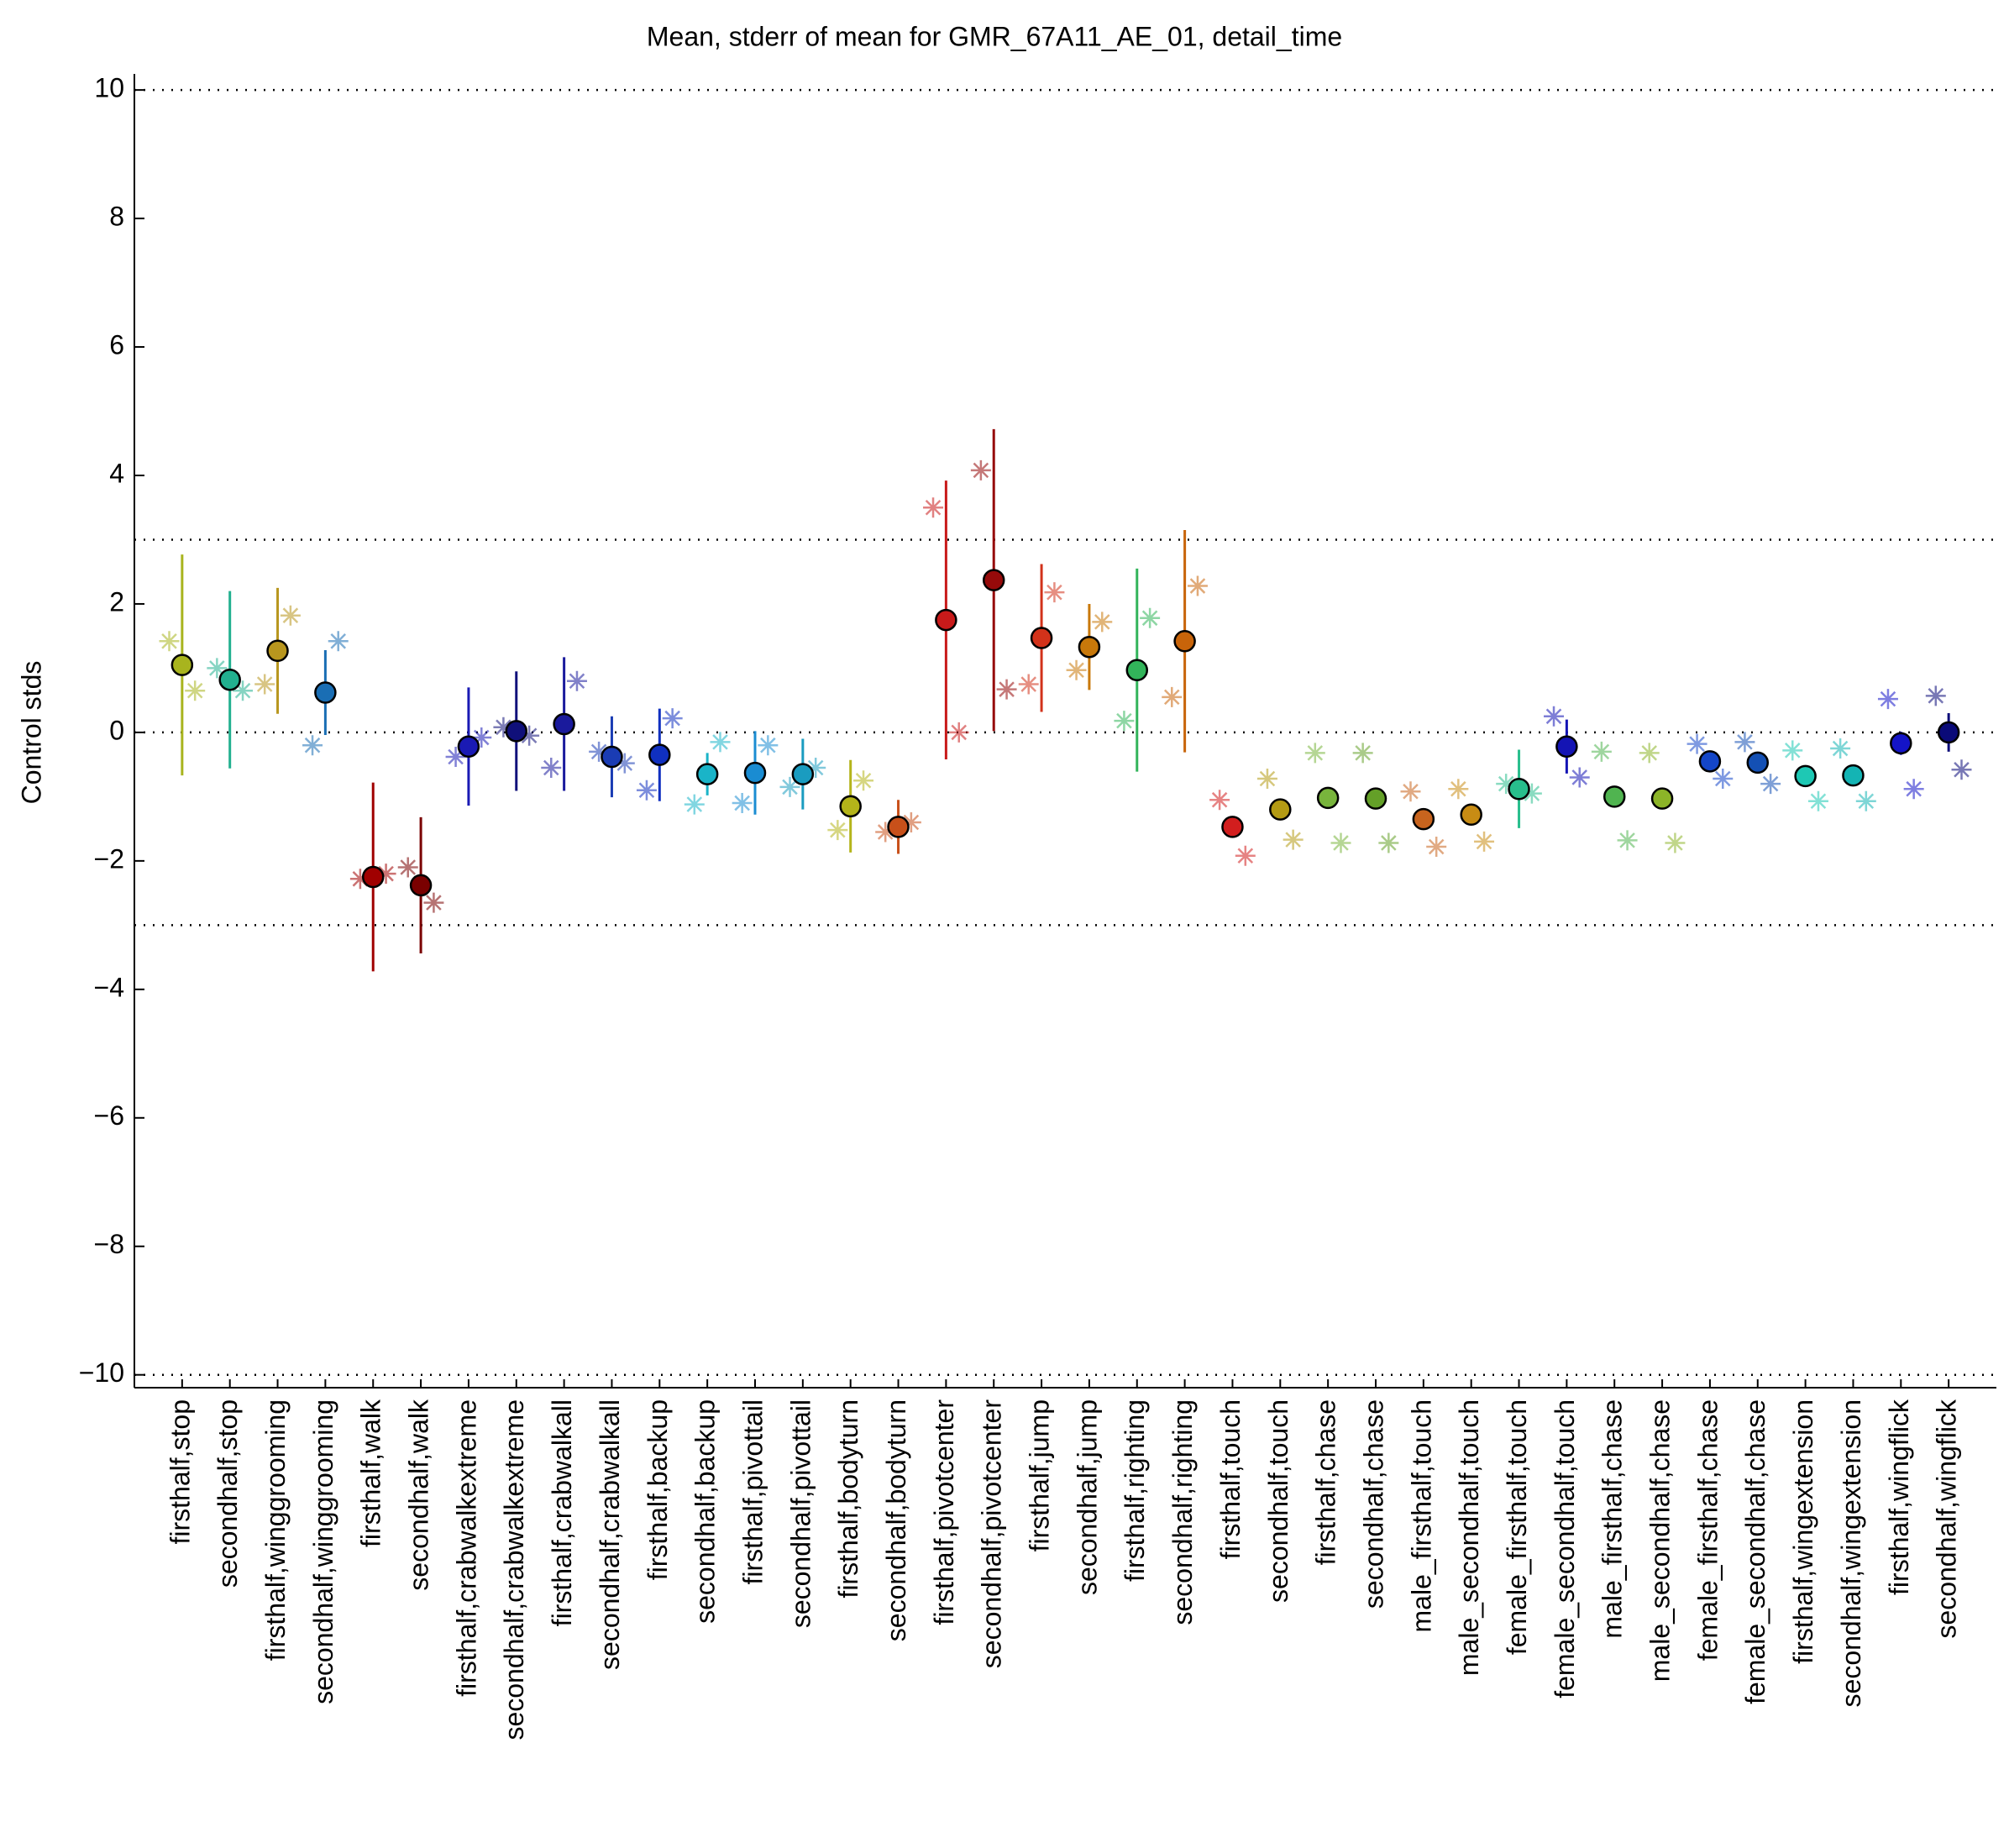 The image size is (2009, 1848). I want to click on y-tick-label: −4, so click(109, 987).